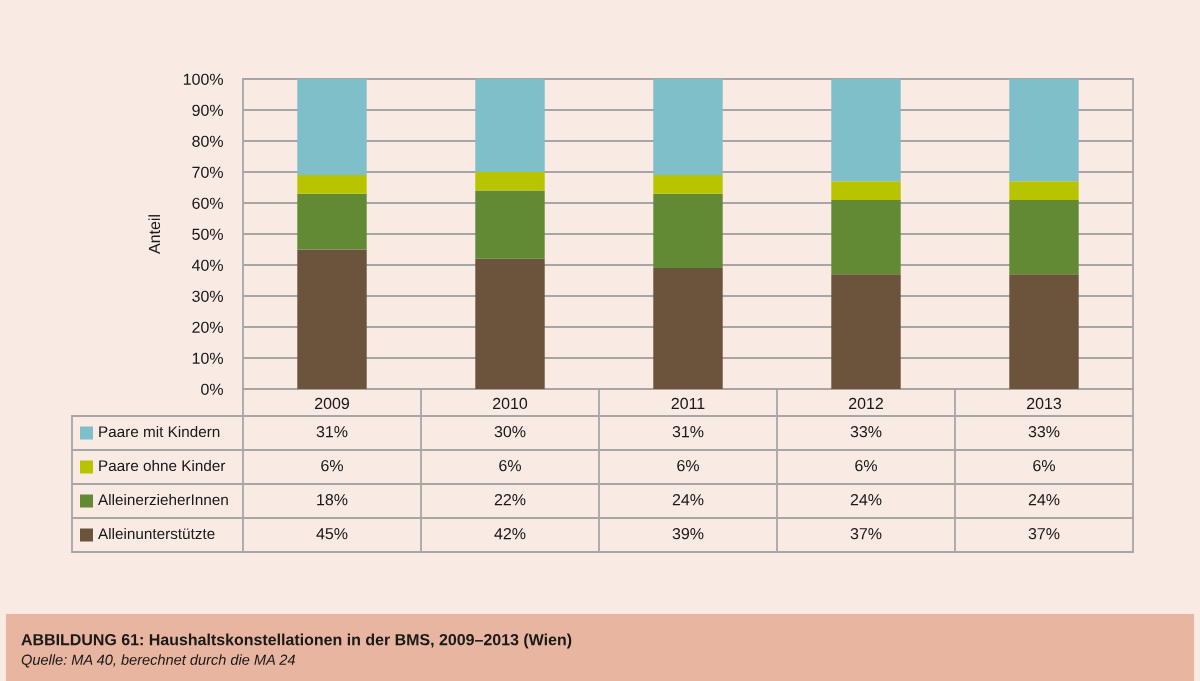 The width and height of the screenshot is (1200, 681). What do you see at coordinates (207, 172) in the screenshot?
I see `y-tick-label: 70%` at bounding box center [207, 172].